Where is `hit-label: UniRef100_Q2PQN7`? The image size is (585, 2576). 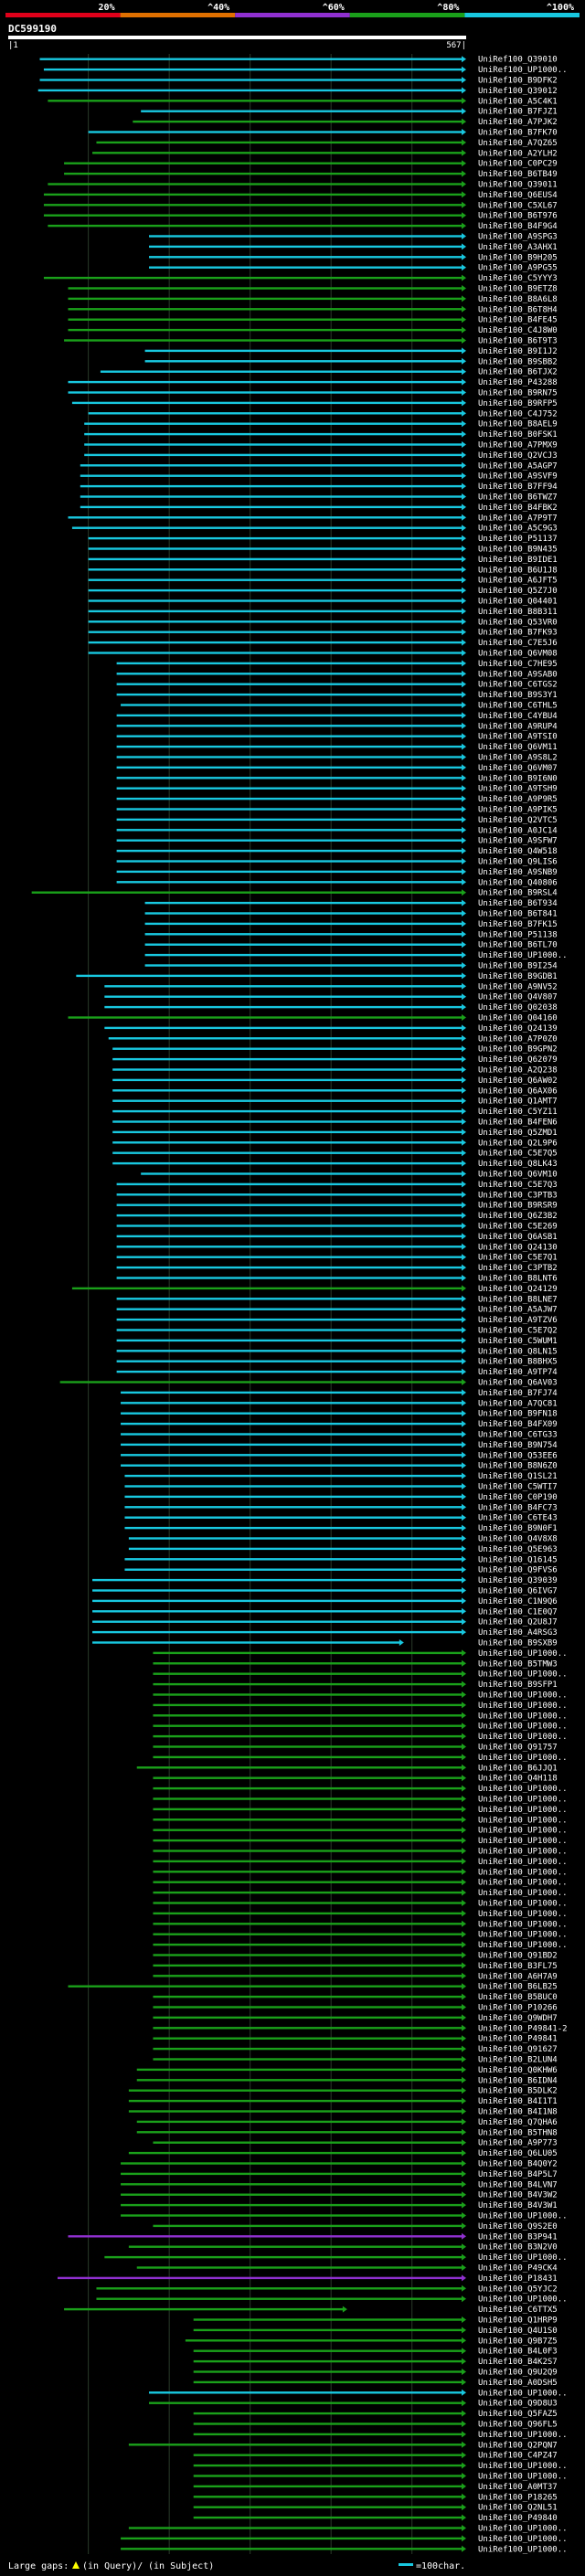 hit-label: UniRef100_Q2PQN7 is located at coordinates (518, 2445).